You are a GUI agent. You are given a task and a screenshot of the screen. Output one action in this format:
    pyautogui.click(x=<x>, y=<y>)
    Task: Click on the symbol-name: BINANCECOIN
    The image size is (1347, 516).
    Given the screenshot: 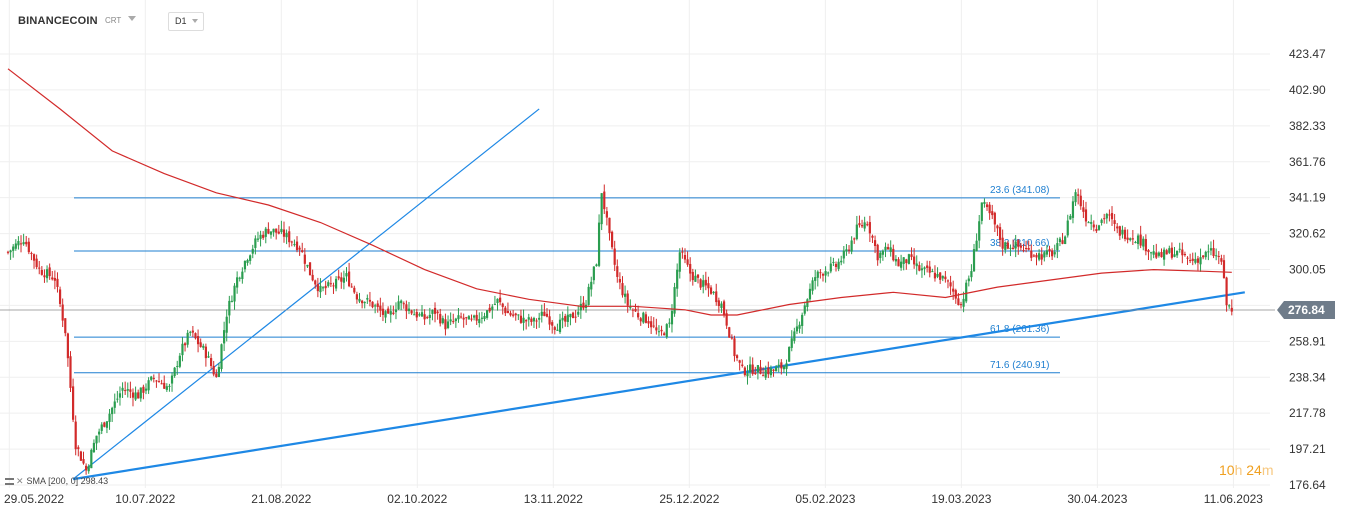 What is the action you would take?
    pyautogui.click(x=58, y=21)
    